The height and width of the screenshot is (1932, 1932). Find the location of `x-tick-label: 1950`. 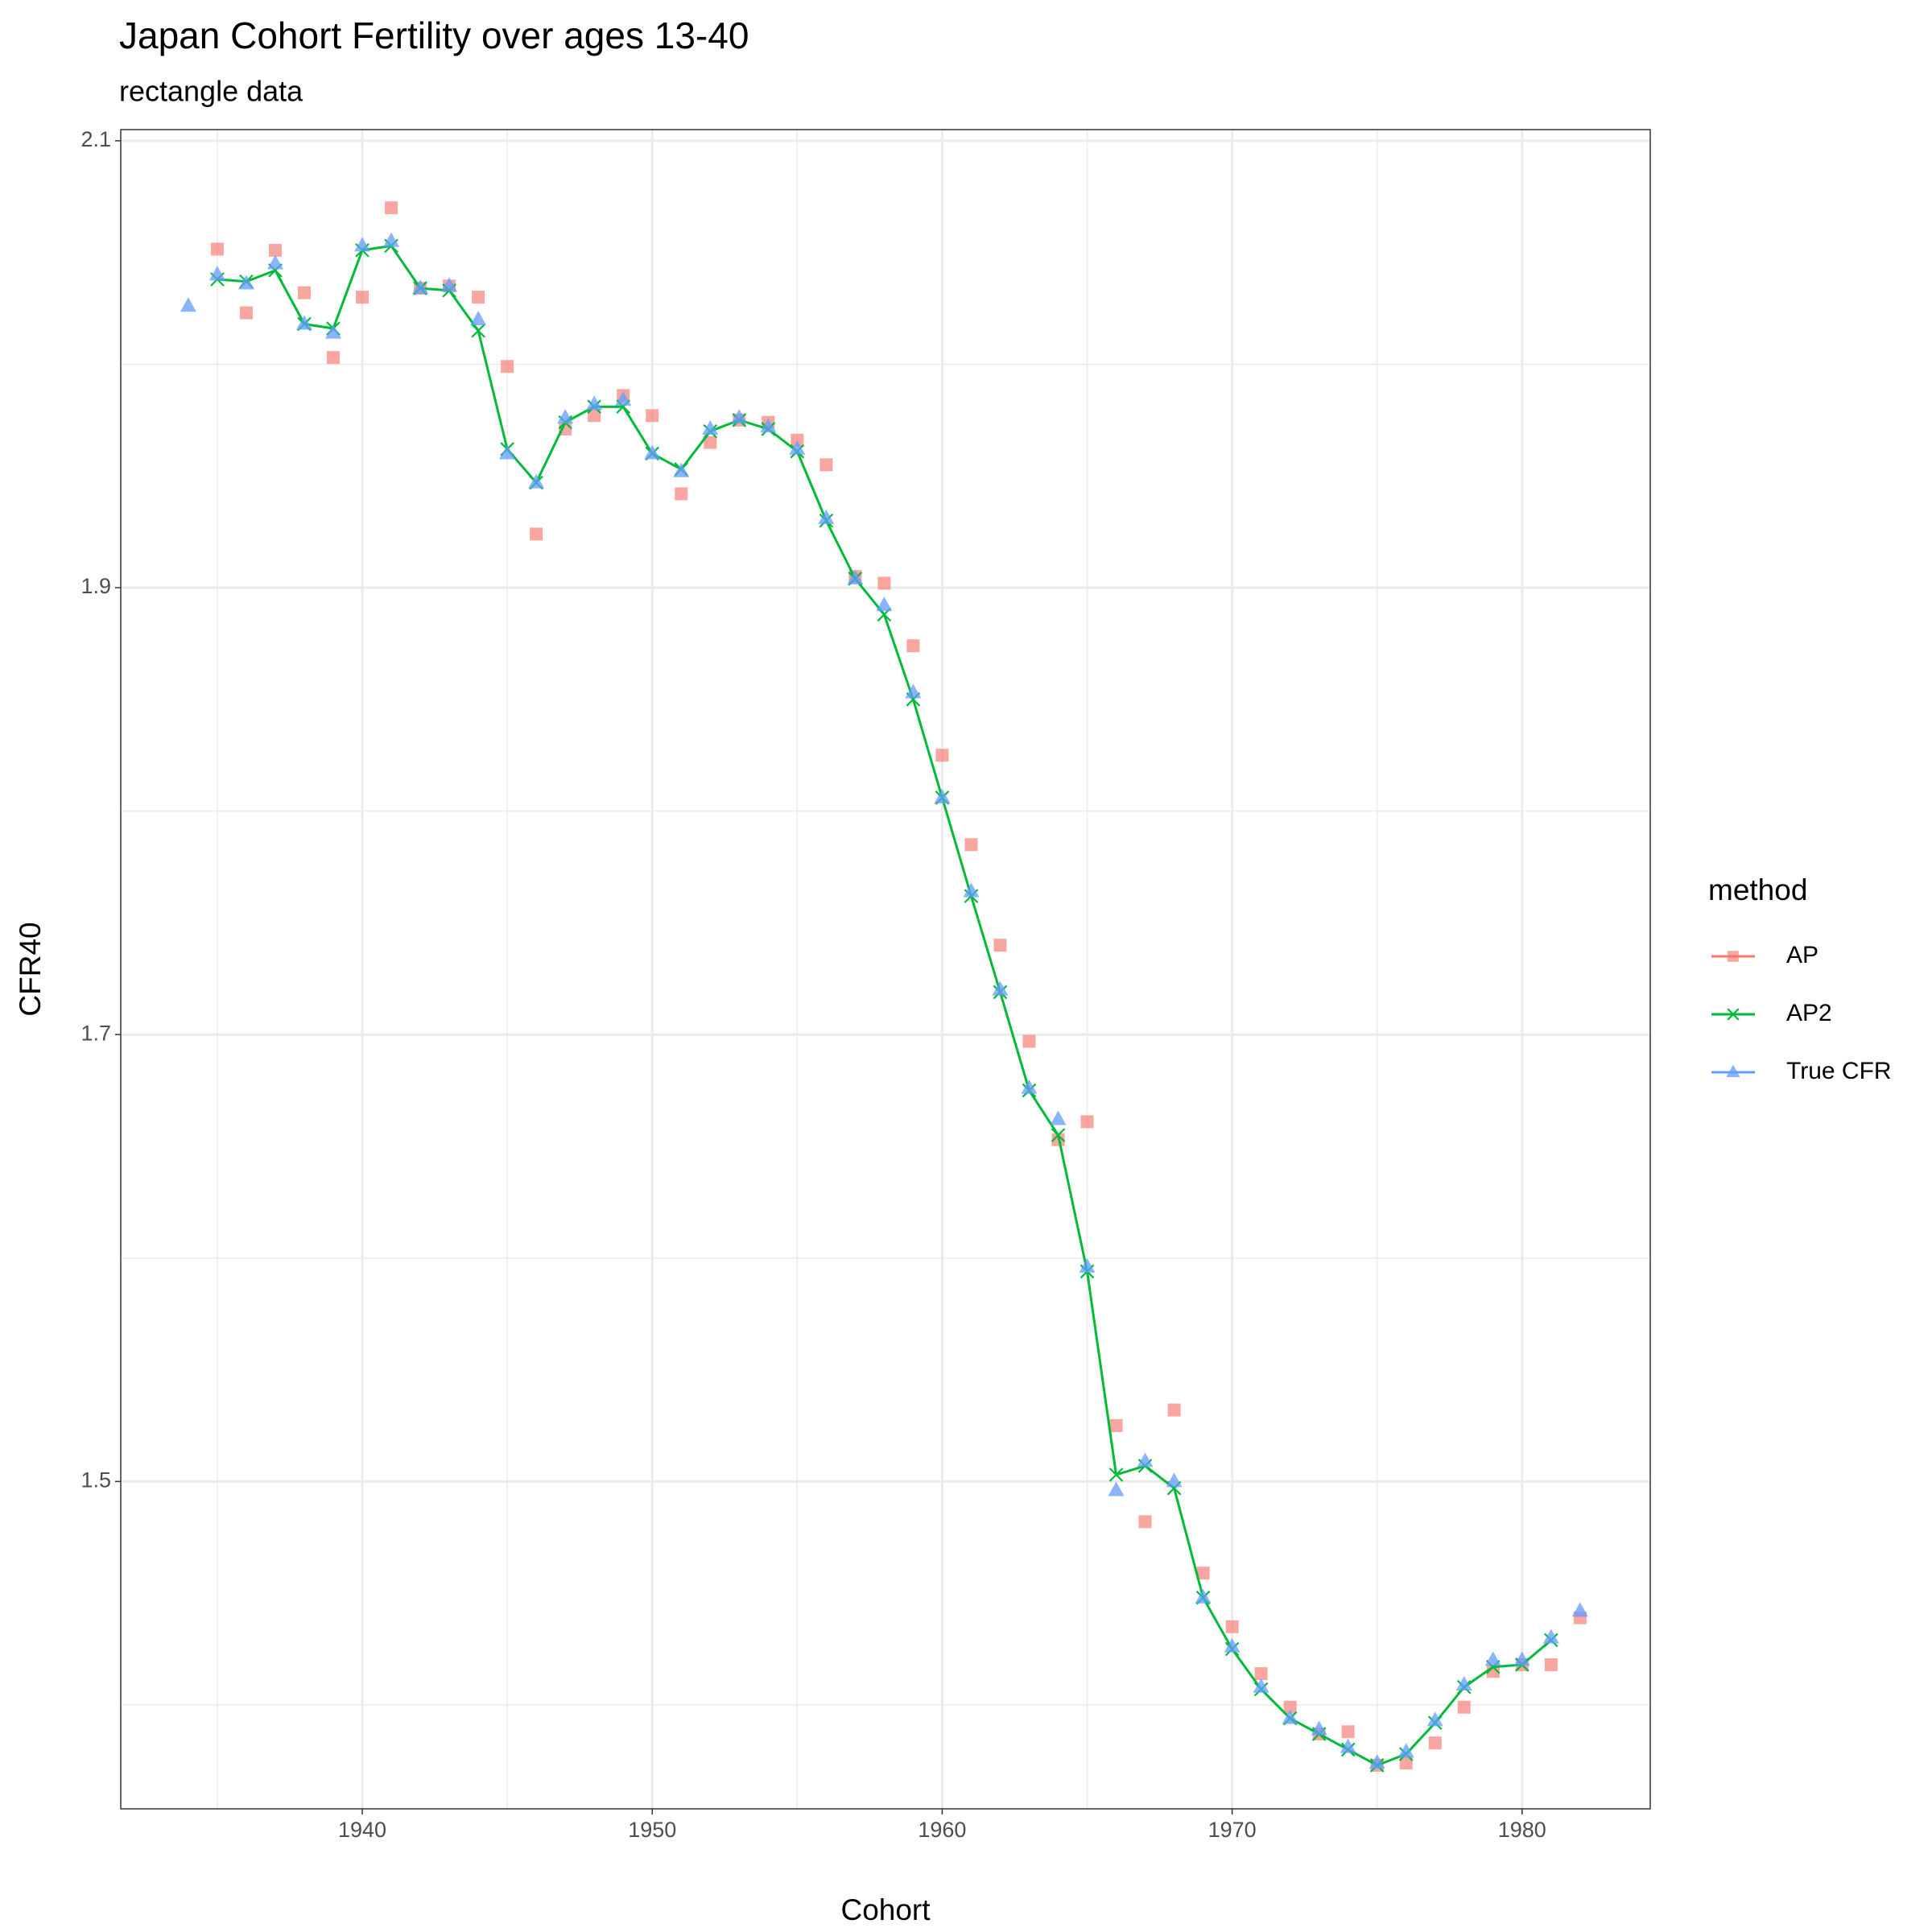

x-tick-label: 1950 is located at coordinates (652, 1830).